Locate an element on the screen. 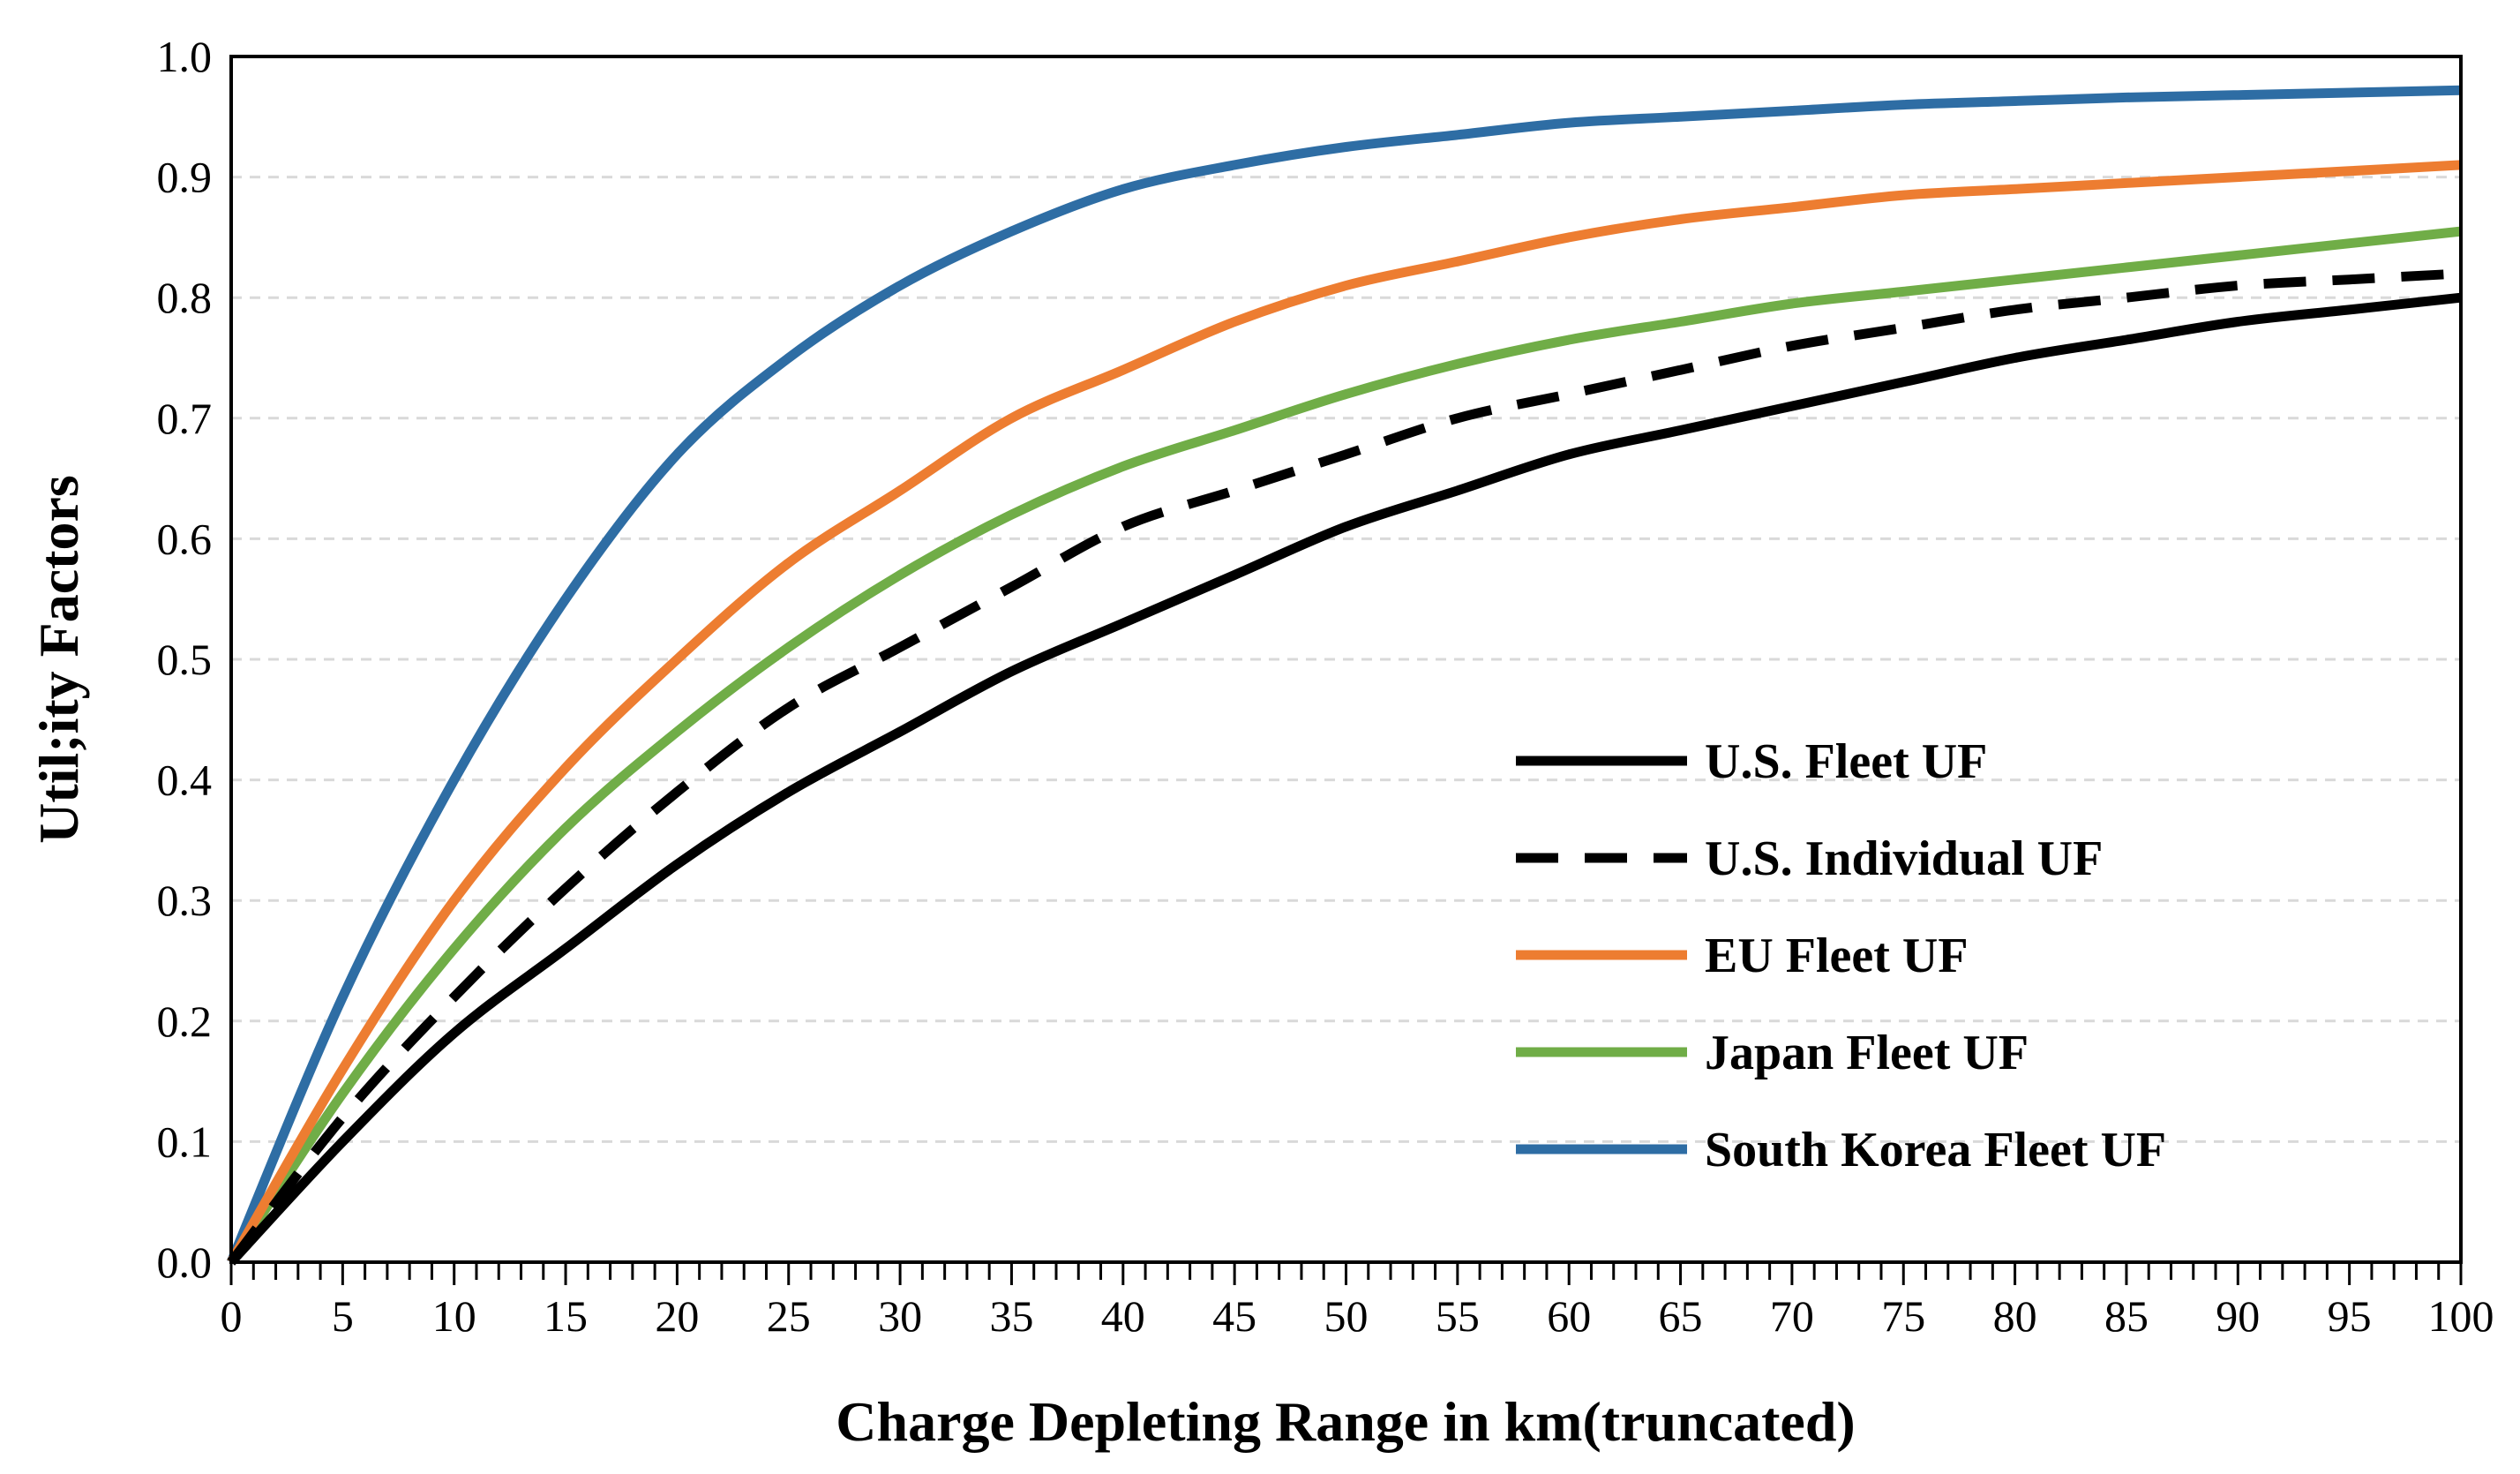 Image resolution: width=2520 pixels, height=1474 pixels. y-tick-label: 0.8 is located at coordinates (185, 298).